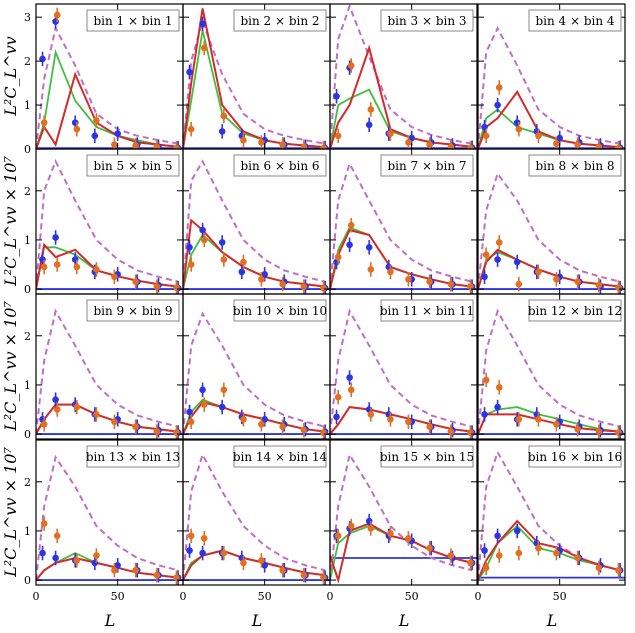 This screenshot has width=635, height=633. Describe the element at coordinates (552, 620) in the screenshot. I see `x-axis-label: L` at that location.